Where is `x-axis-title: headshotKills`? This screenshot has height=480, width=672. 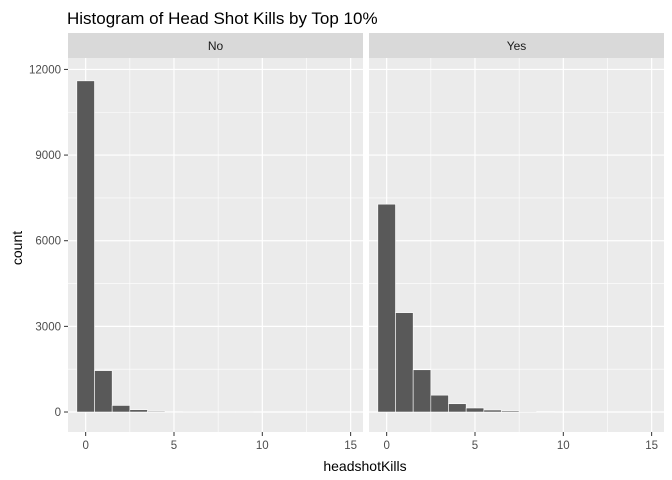
x-axis-title: headshotKills is located at coordinates (364, 466).